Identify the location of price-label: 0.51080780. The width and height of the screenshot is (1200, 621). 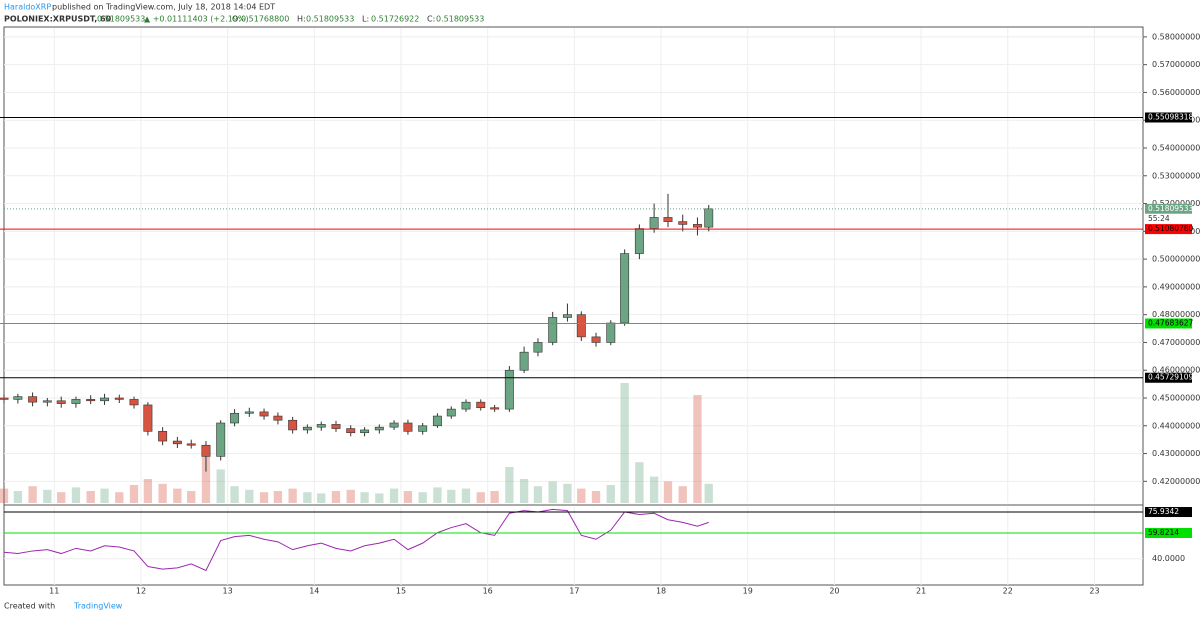
(1171, 228).